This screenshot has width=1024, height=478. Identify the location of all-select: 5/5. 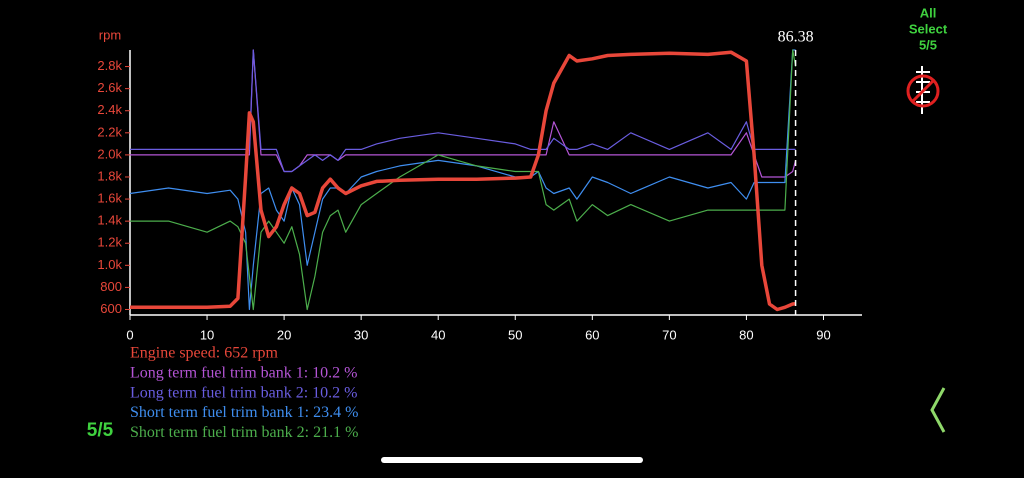
(928, 44).